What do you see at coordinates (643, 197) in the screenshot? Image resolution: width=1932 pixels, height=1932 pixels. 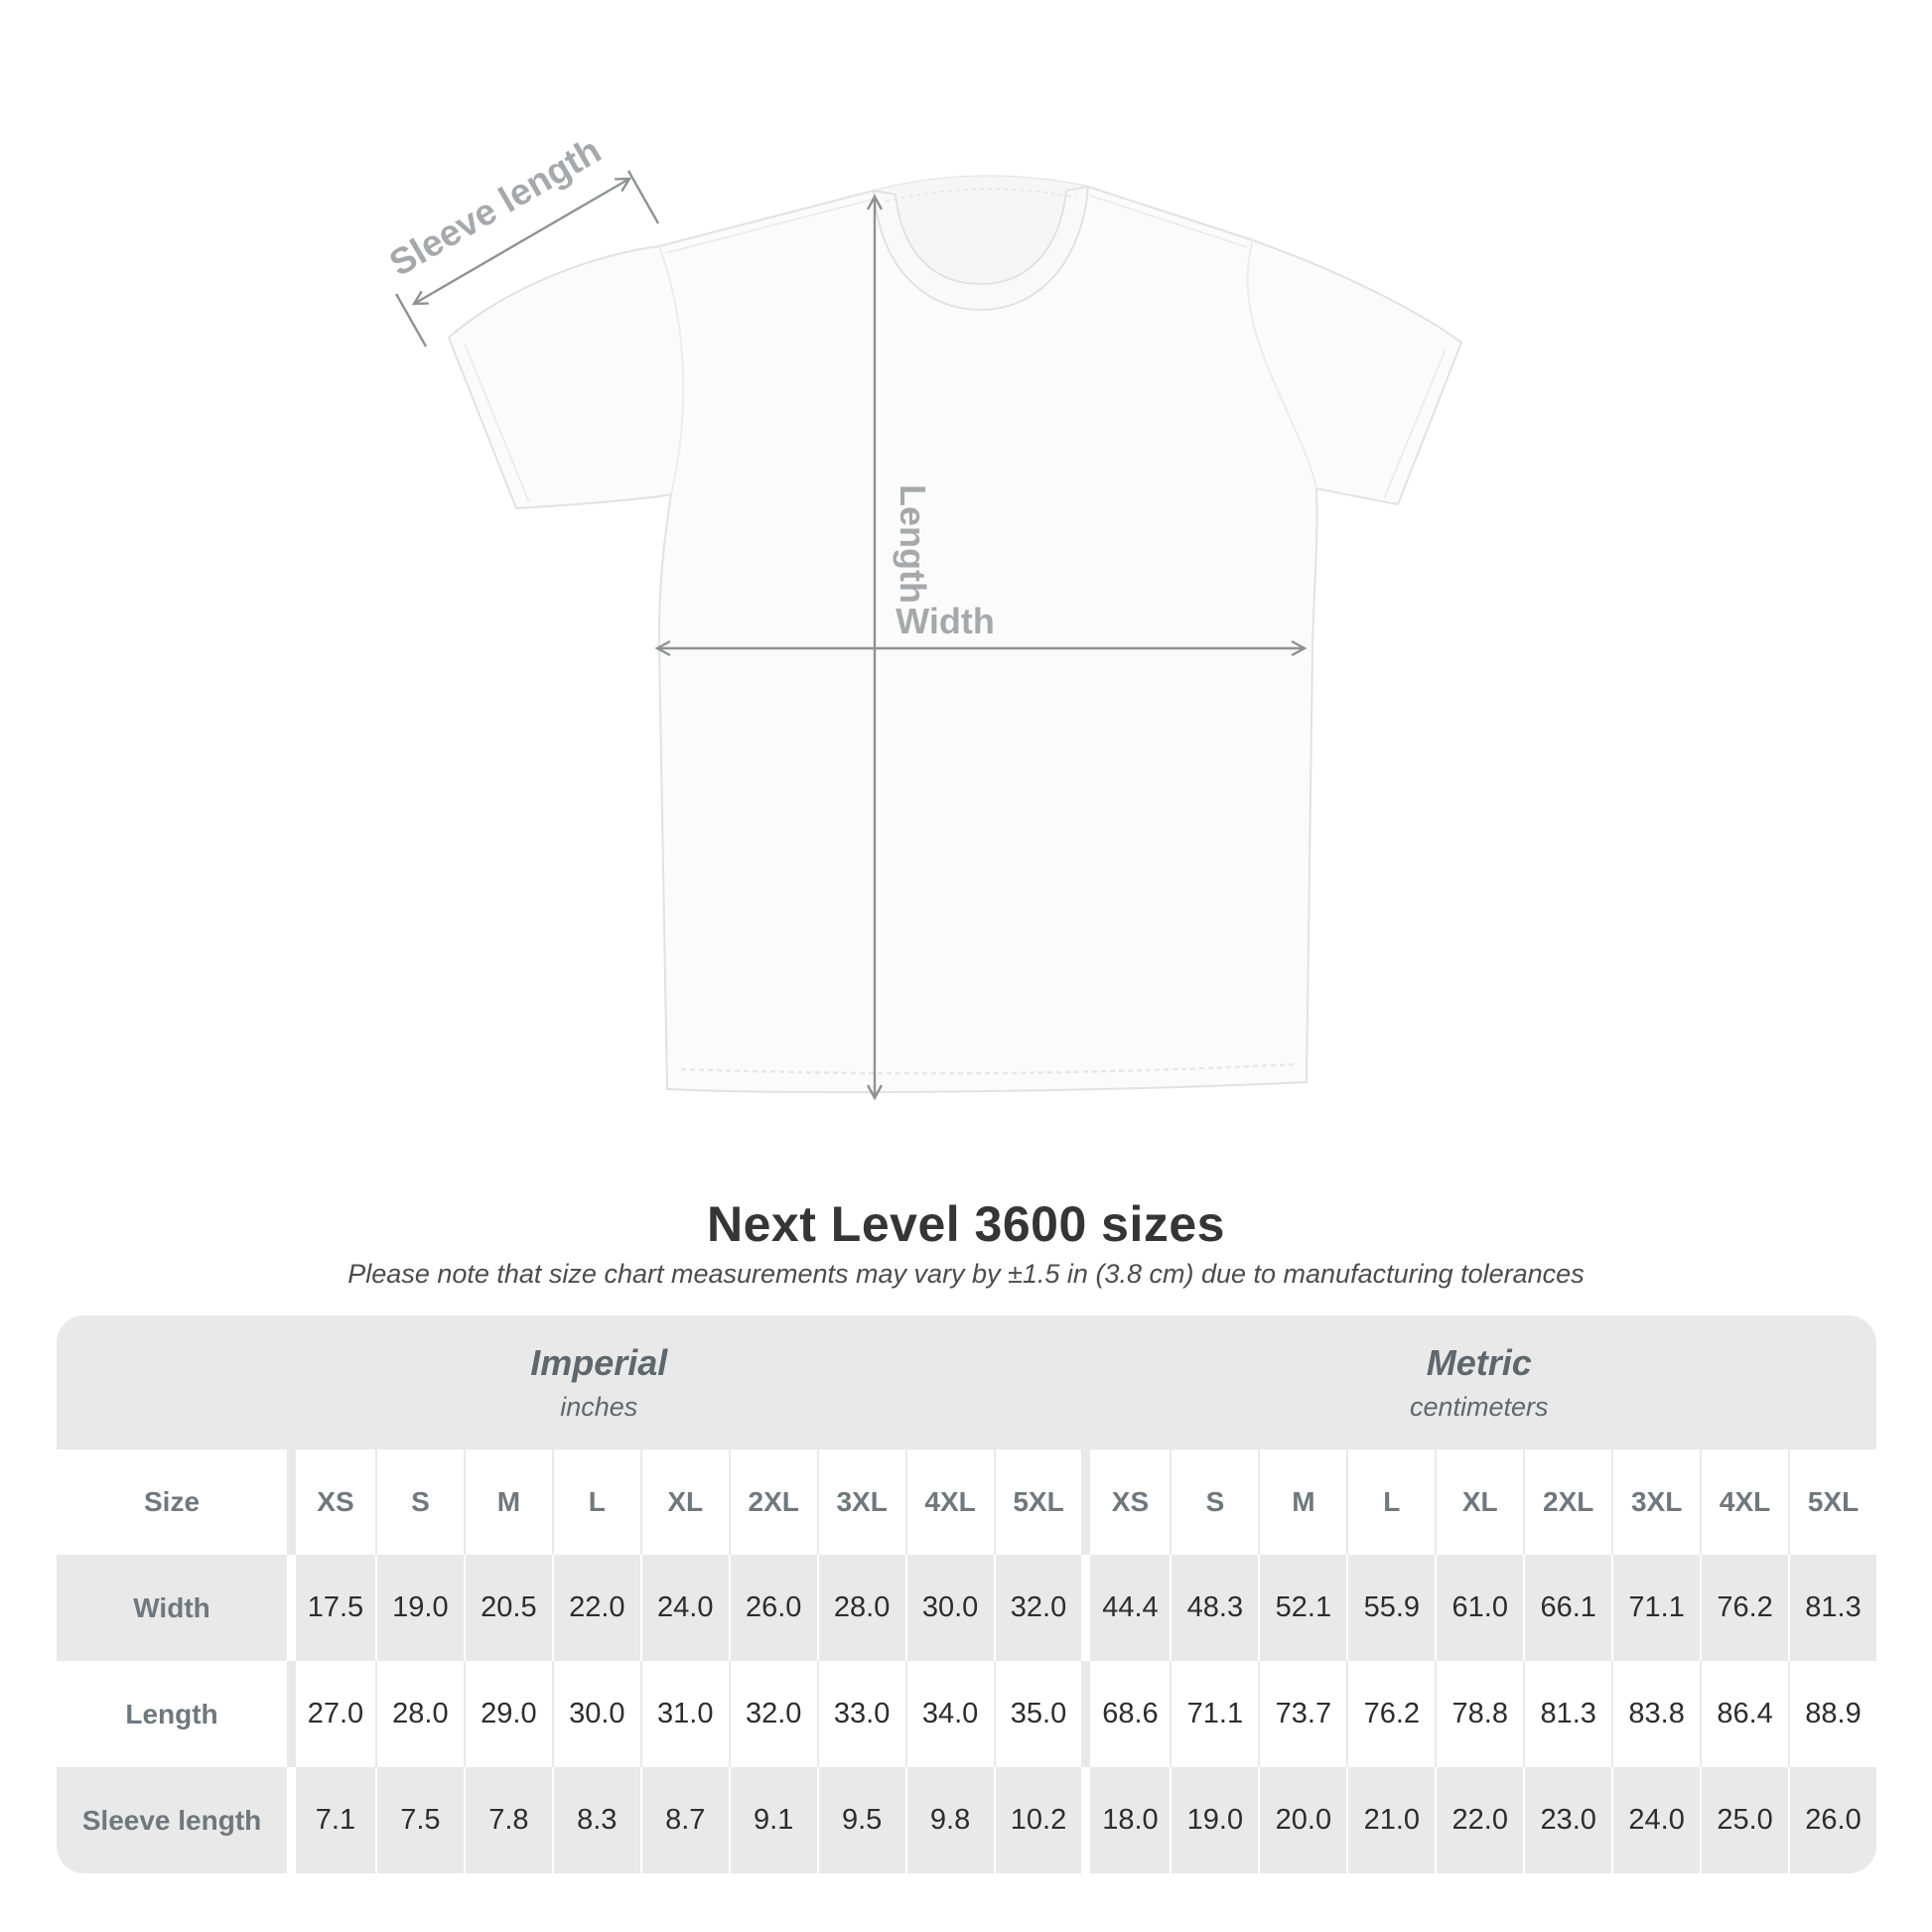 I see `sleeve-arrow-tick-right` at bounding box center [643, 197].